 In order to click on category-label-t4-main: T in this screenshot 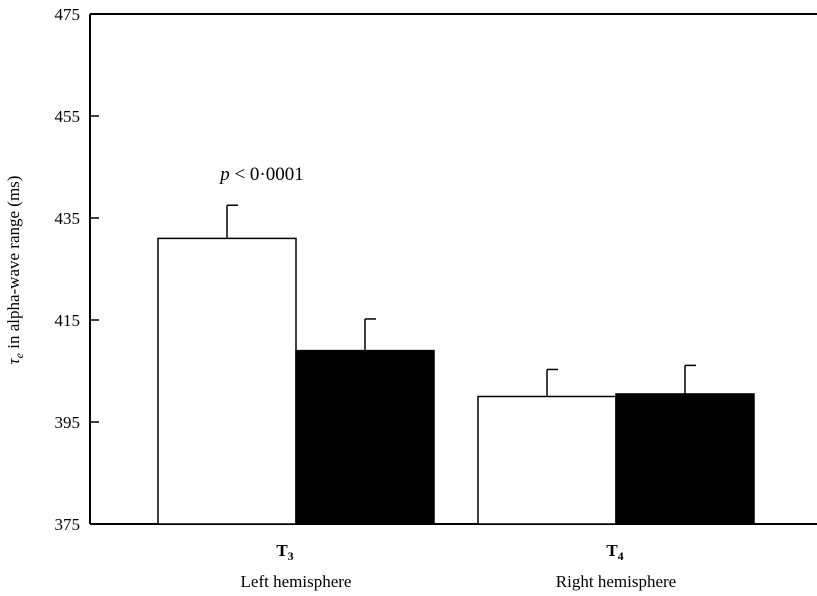, I will do `click(612, 550)`.